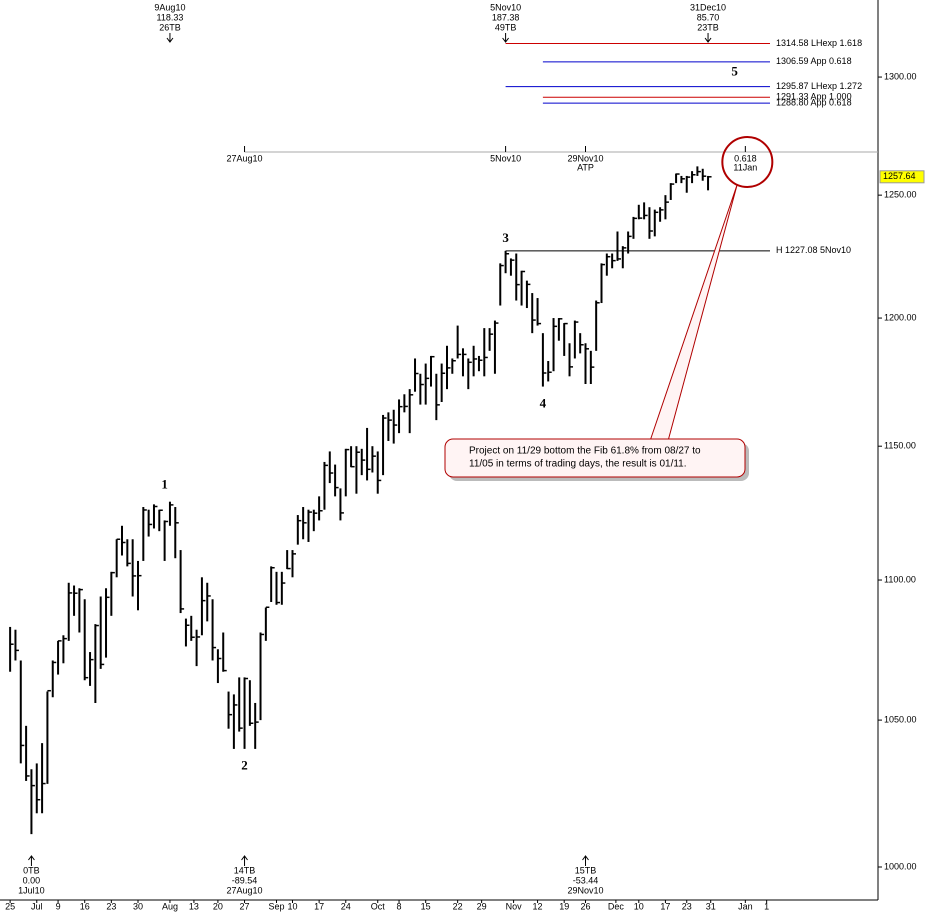  Describe the element at coordinates (31, 870) in the screenshot. I see `bottom-marker-text: 0TB` at that location.